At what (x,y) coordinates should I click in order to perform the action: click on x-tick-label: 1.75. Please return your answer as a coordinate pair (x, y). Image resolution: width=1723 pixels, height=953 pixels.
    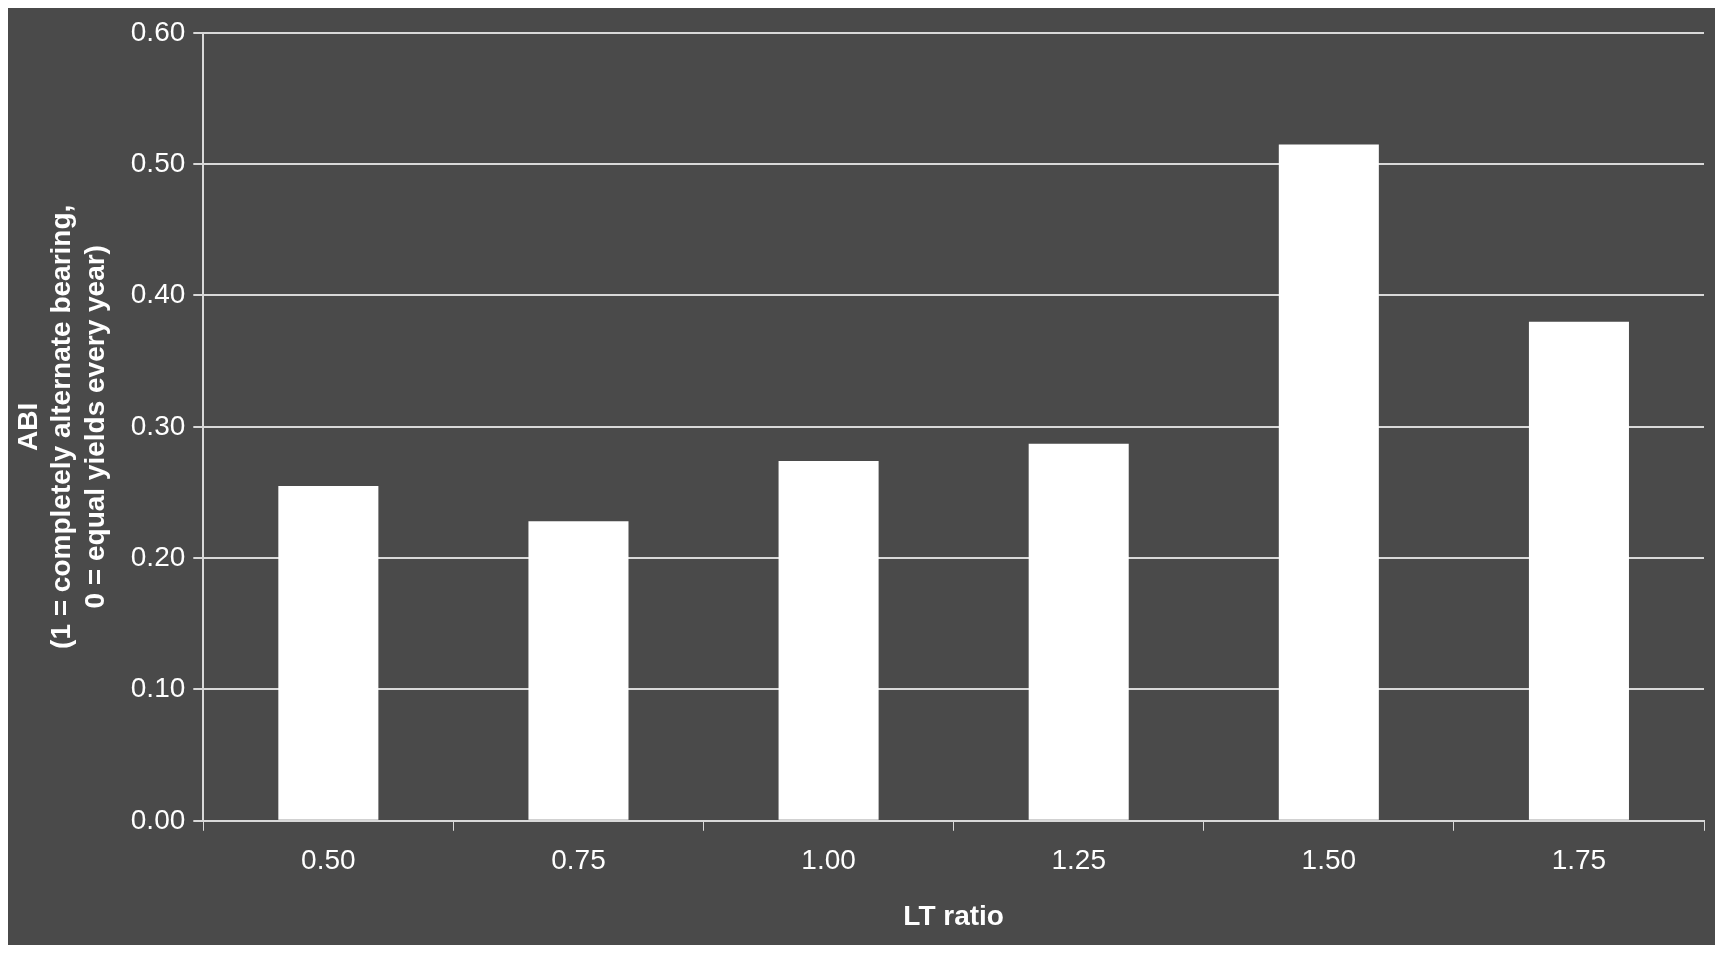
    Looking at the image, I should click on (1579, 860).